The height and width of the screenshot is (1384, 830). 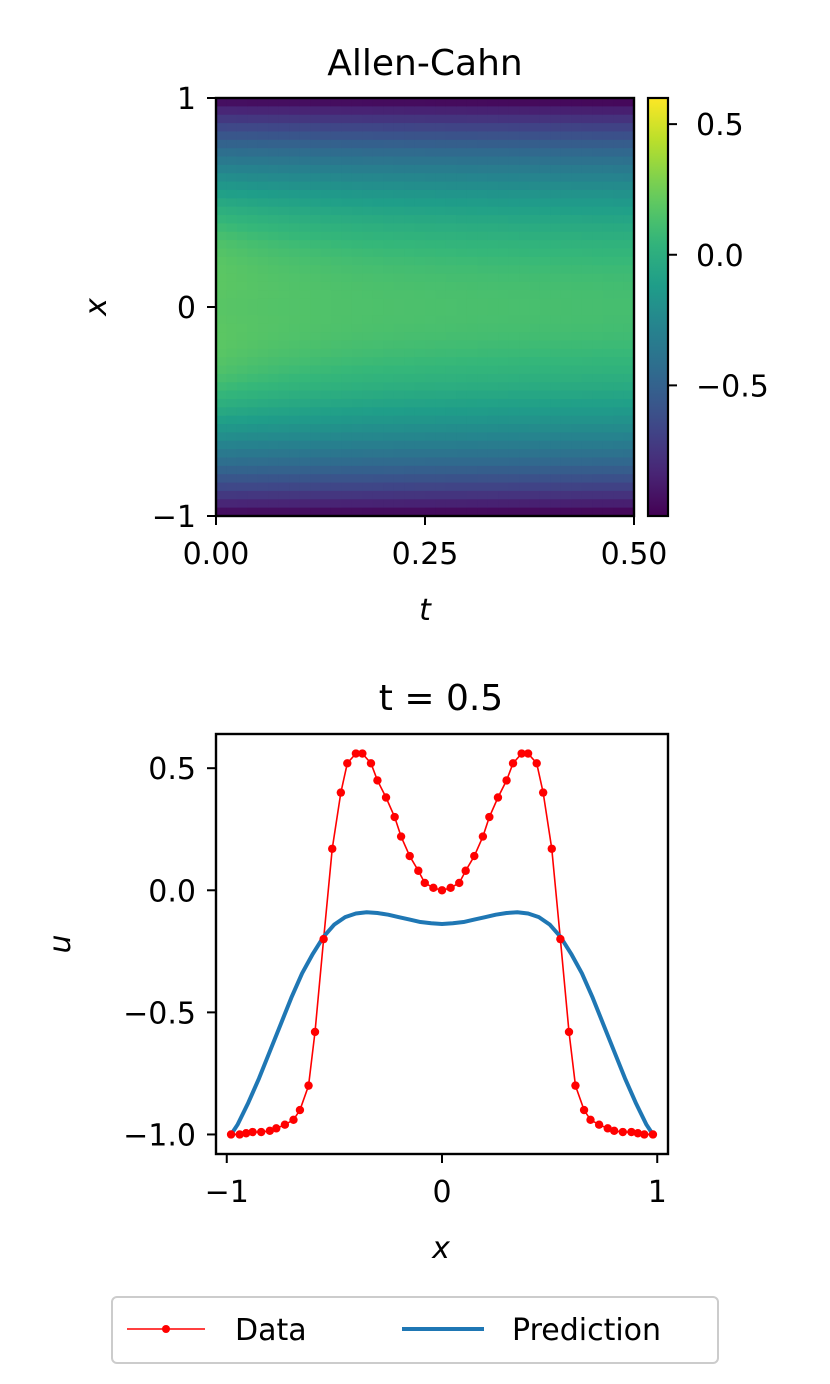 I want to click on colorbar, so click(x=658, y=307).